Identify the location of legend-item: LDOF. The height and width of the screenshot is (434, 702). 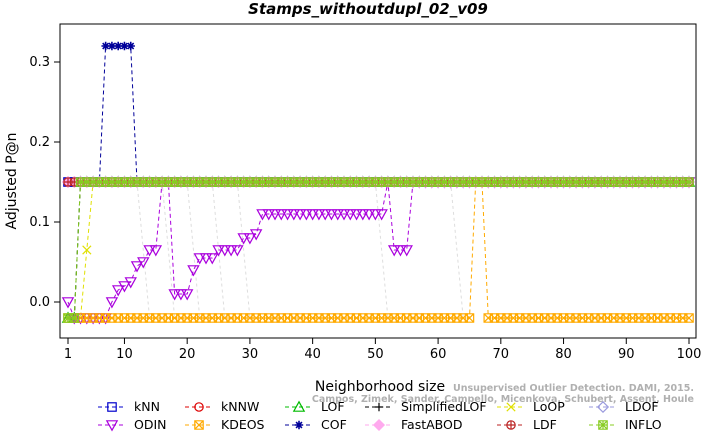
(624, 406).